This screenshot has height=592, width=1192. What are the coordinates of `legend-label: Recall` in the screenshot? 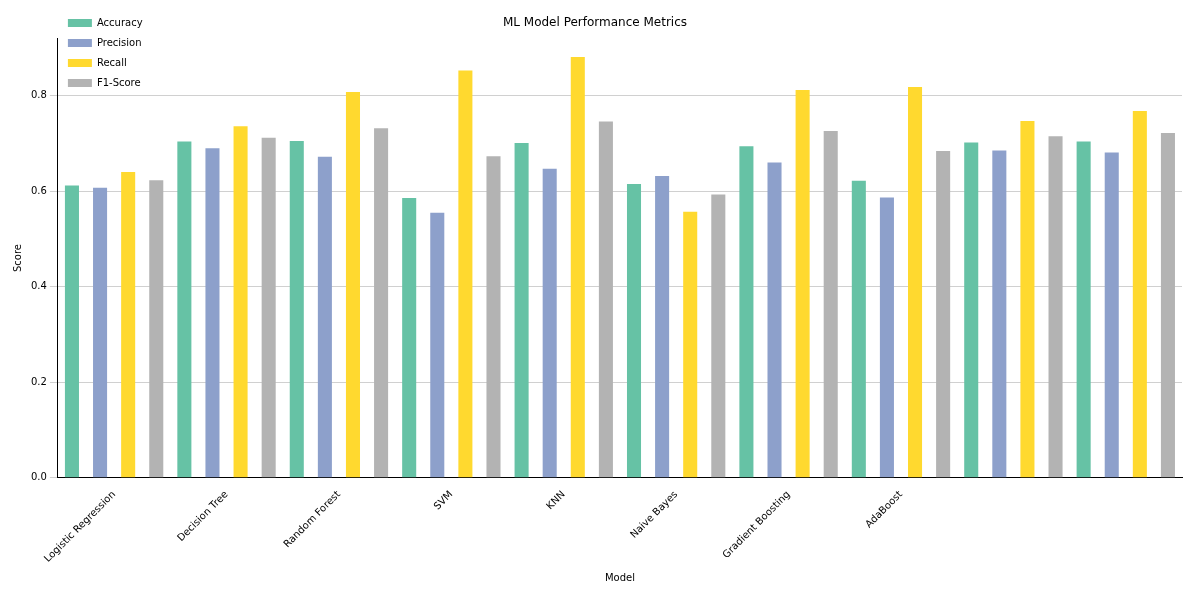 It's located at (111, 62).